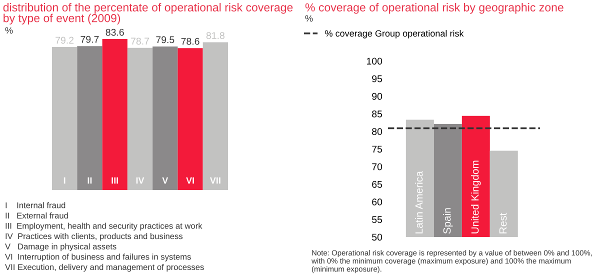  What do you see at coordinates (374, 61) in the screenshot?
I see `y-tick-label: 100` at bounding box center [374, 61].